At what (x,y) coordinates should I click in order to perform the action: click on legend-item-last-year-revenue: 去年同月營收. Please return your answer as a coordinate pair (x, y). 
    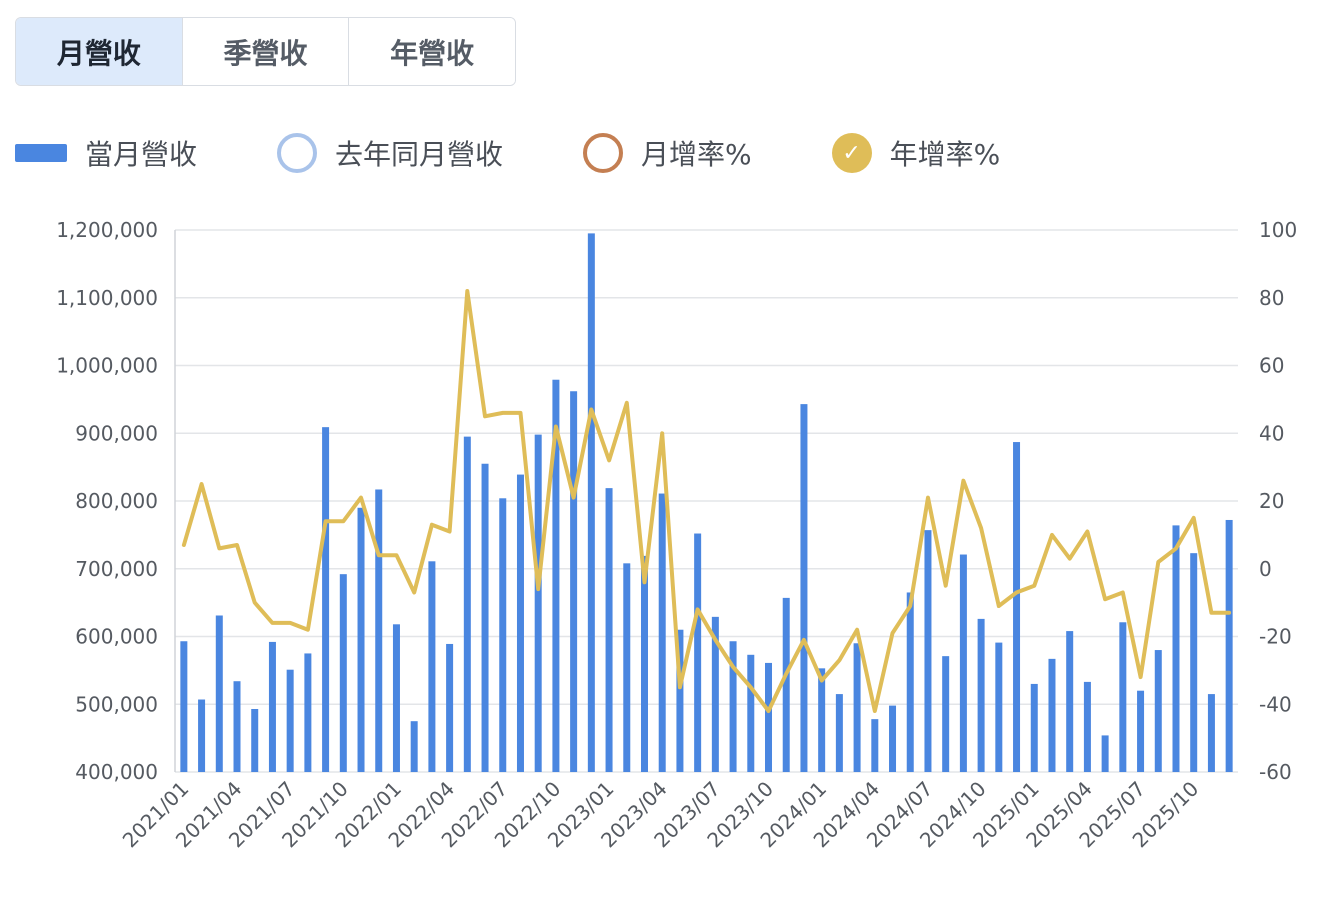
    Looking at the image, I should click on (390, 153).